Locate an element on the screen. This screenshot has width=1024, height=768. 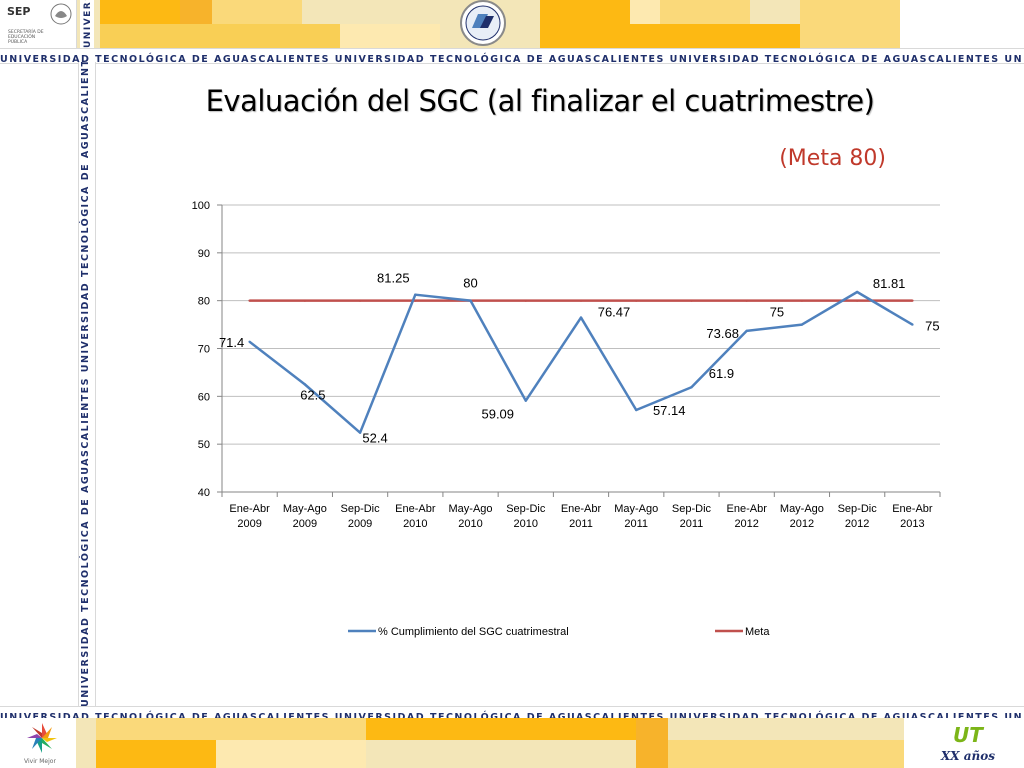
x-tick-label: Sep-Dic 2012 is located at coordinates (858, 516).